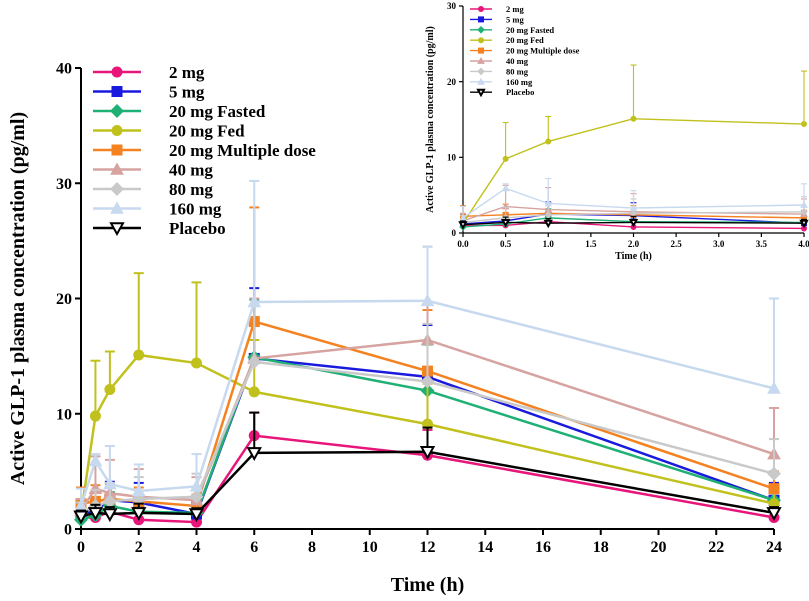  I want to click on x-tick-label: 14, so click(485, 547).